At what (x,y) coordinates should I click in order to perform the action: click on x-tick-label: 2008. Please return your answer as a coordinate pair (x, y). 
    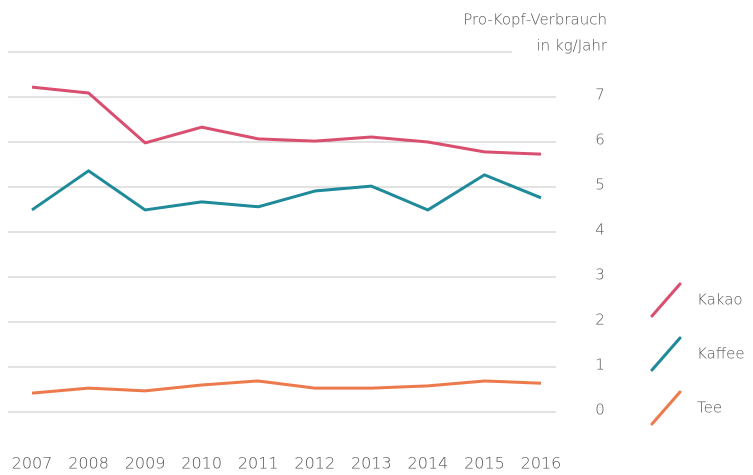
    Looking at the image, I should click on (88, 463).